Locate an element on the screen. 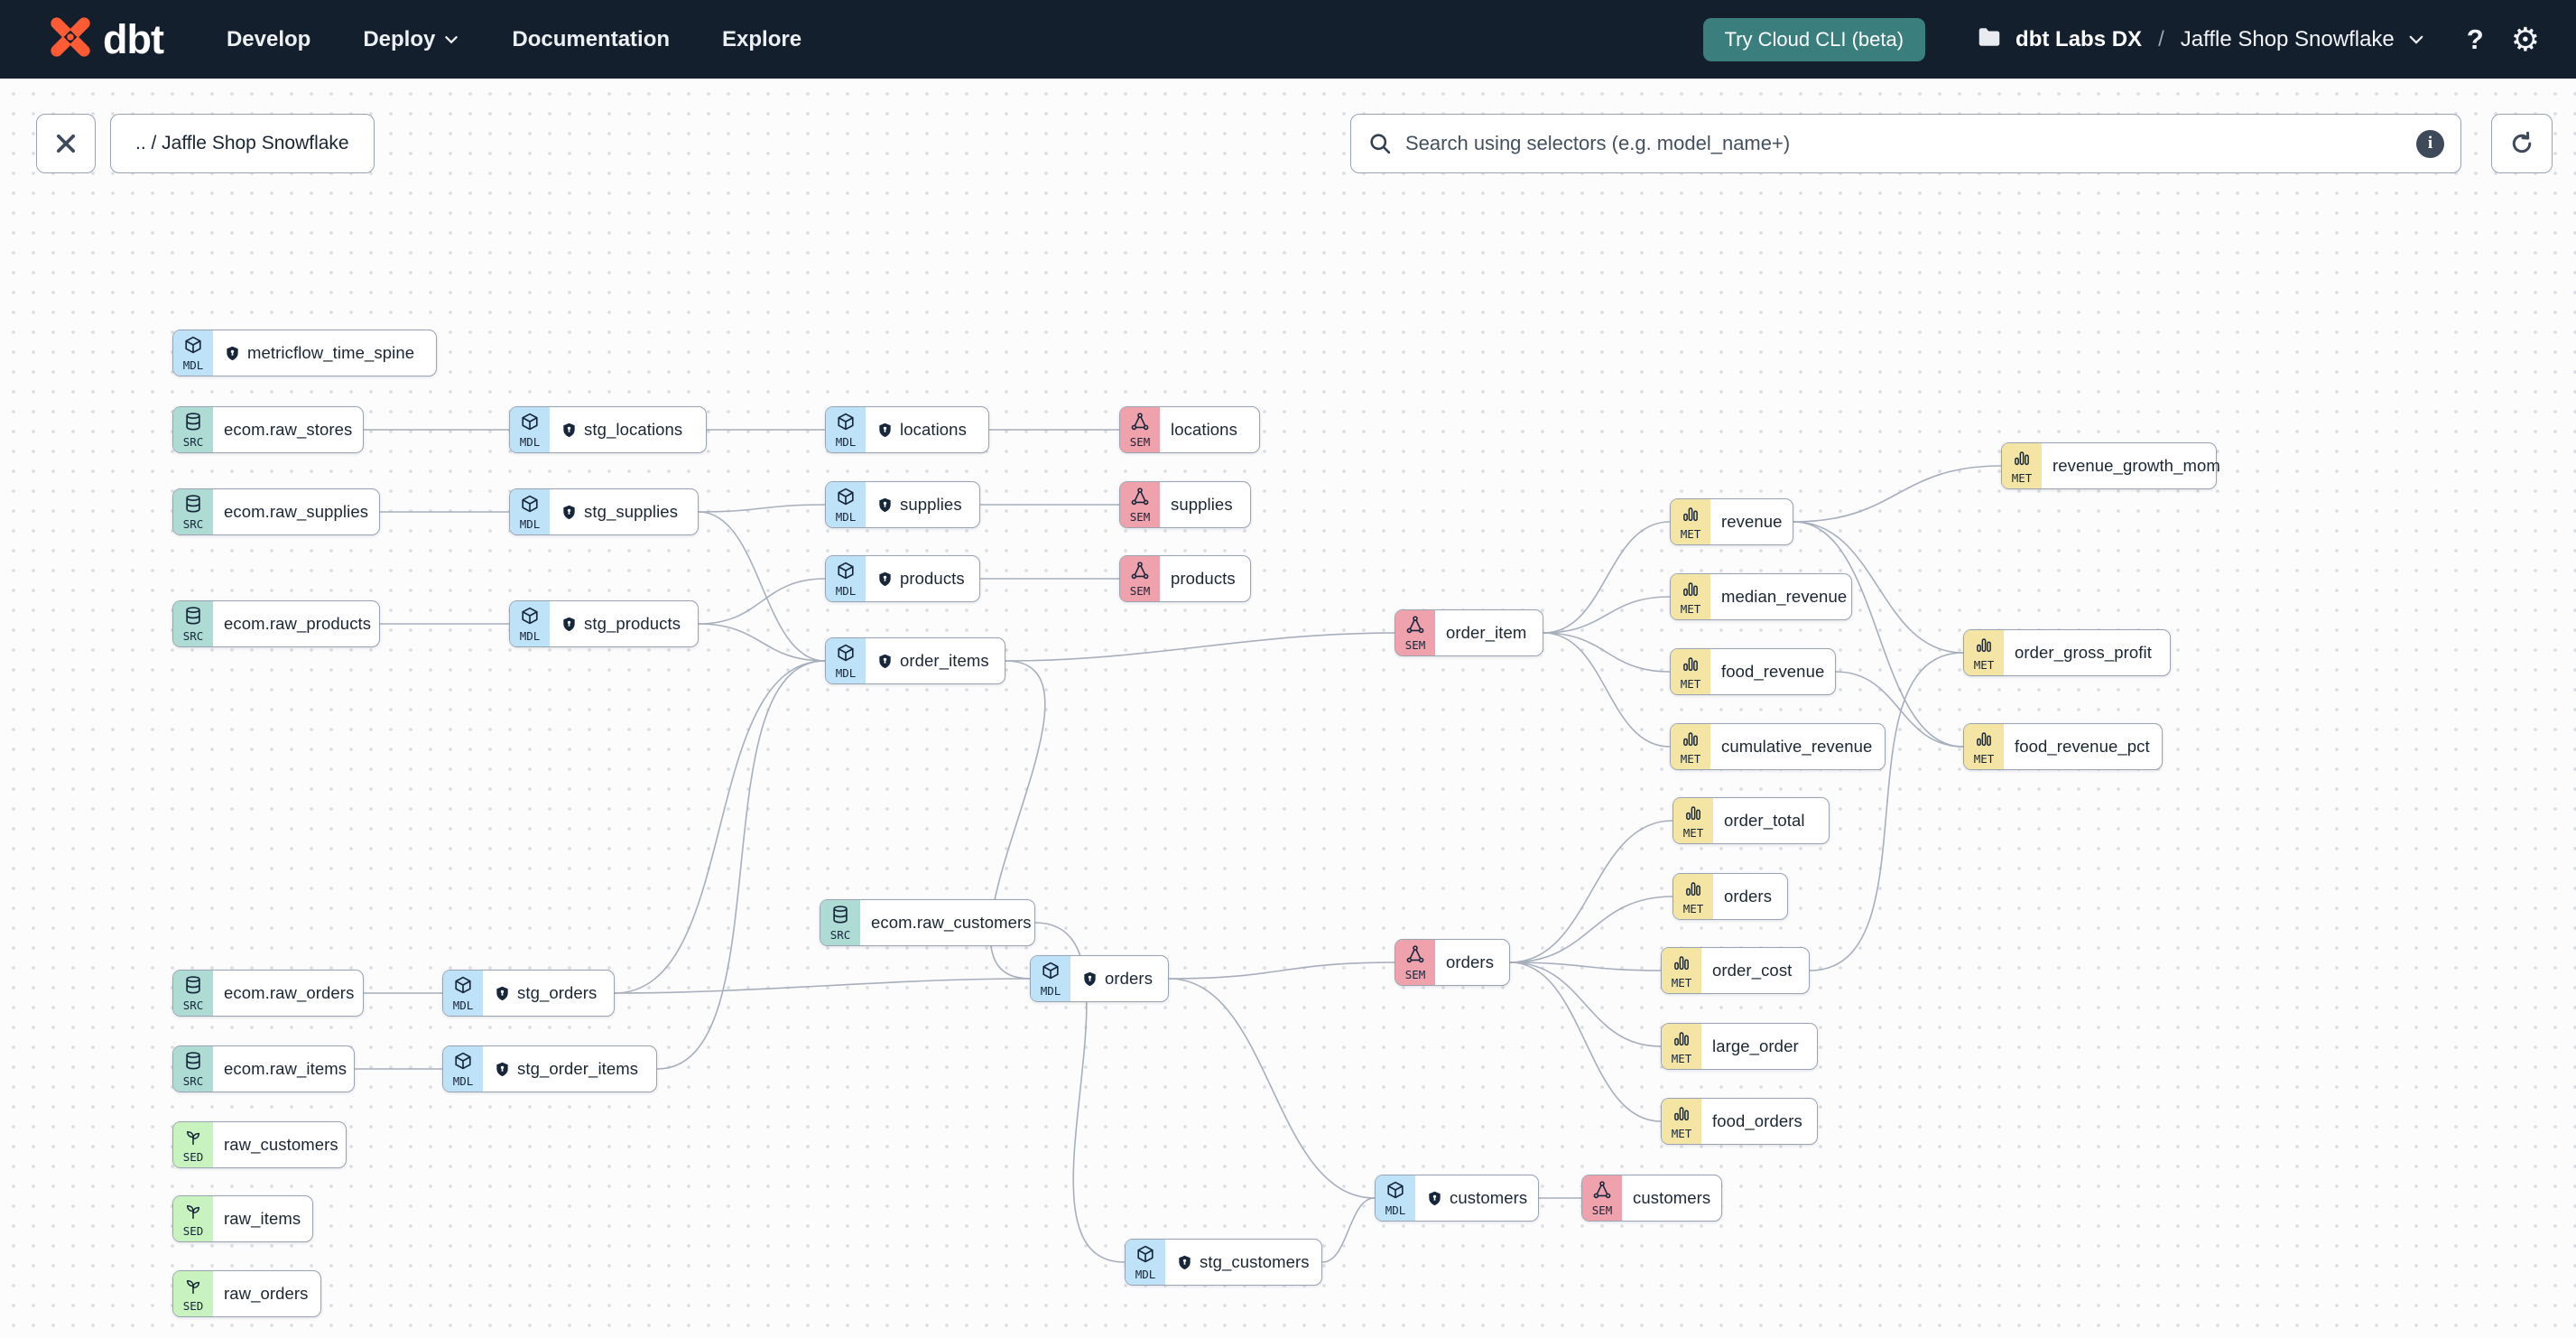 The width and height of the screenshot is (2576, 1338). lineage-node-stg_products: MDL stg_products is located at coordinates (604, 623).